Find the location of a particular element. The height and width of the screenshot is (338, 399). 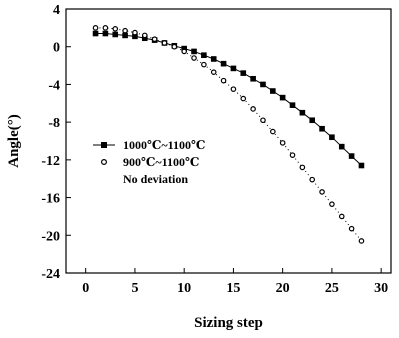

y-tick-label: -12 is located at coordinates (50, 161).